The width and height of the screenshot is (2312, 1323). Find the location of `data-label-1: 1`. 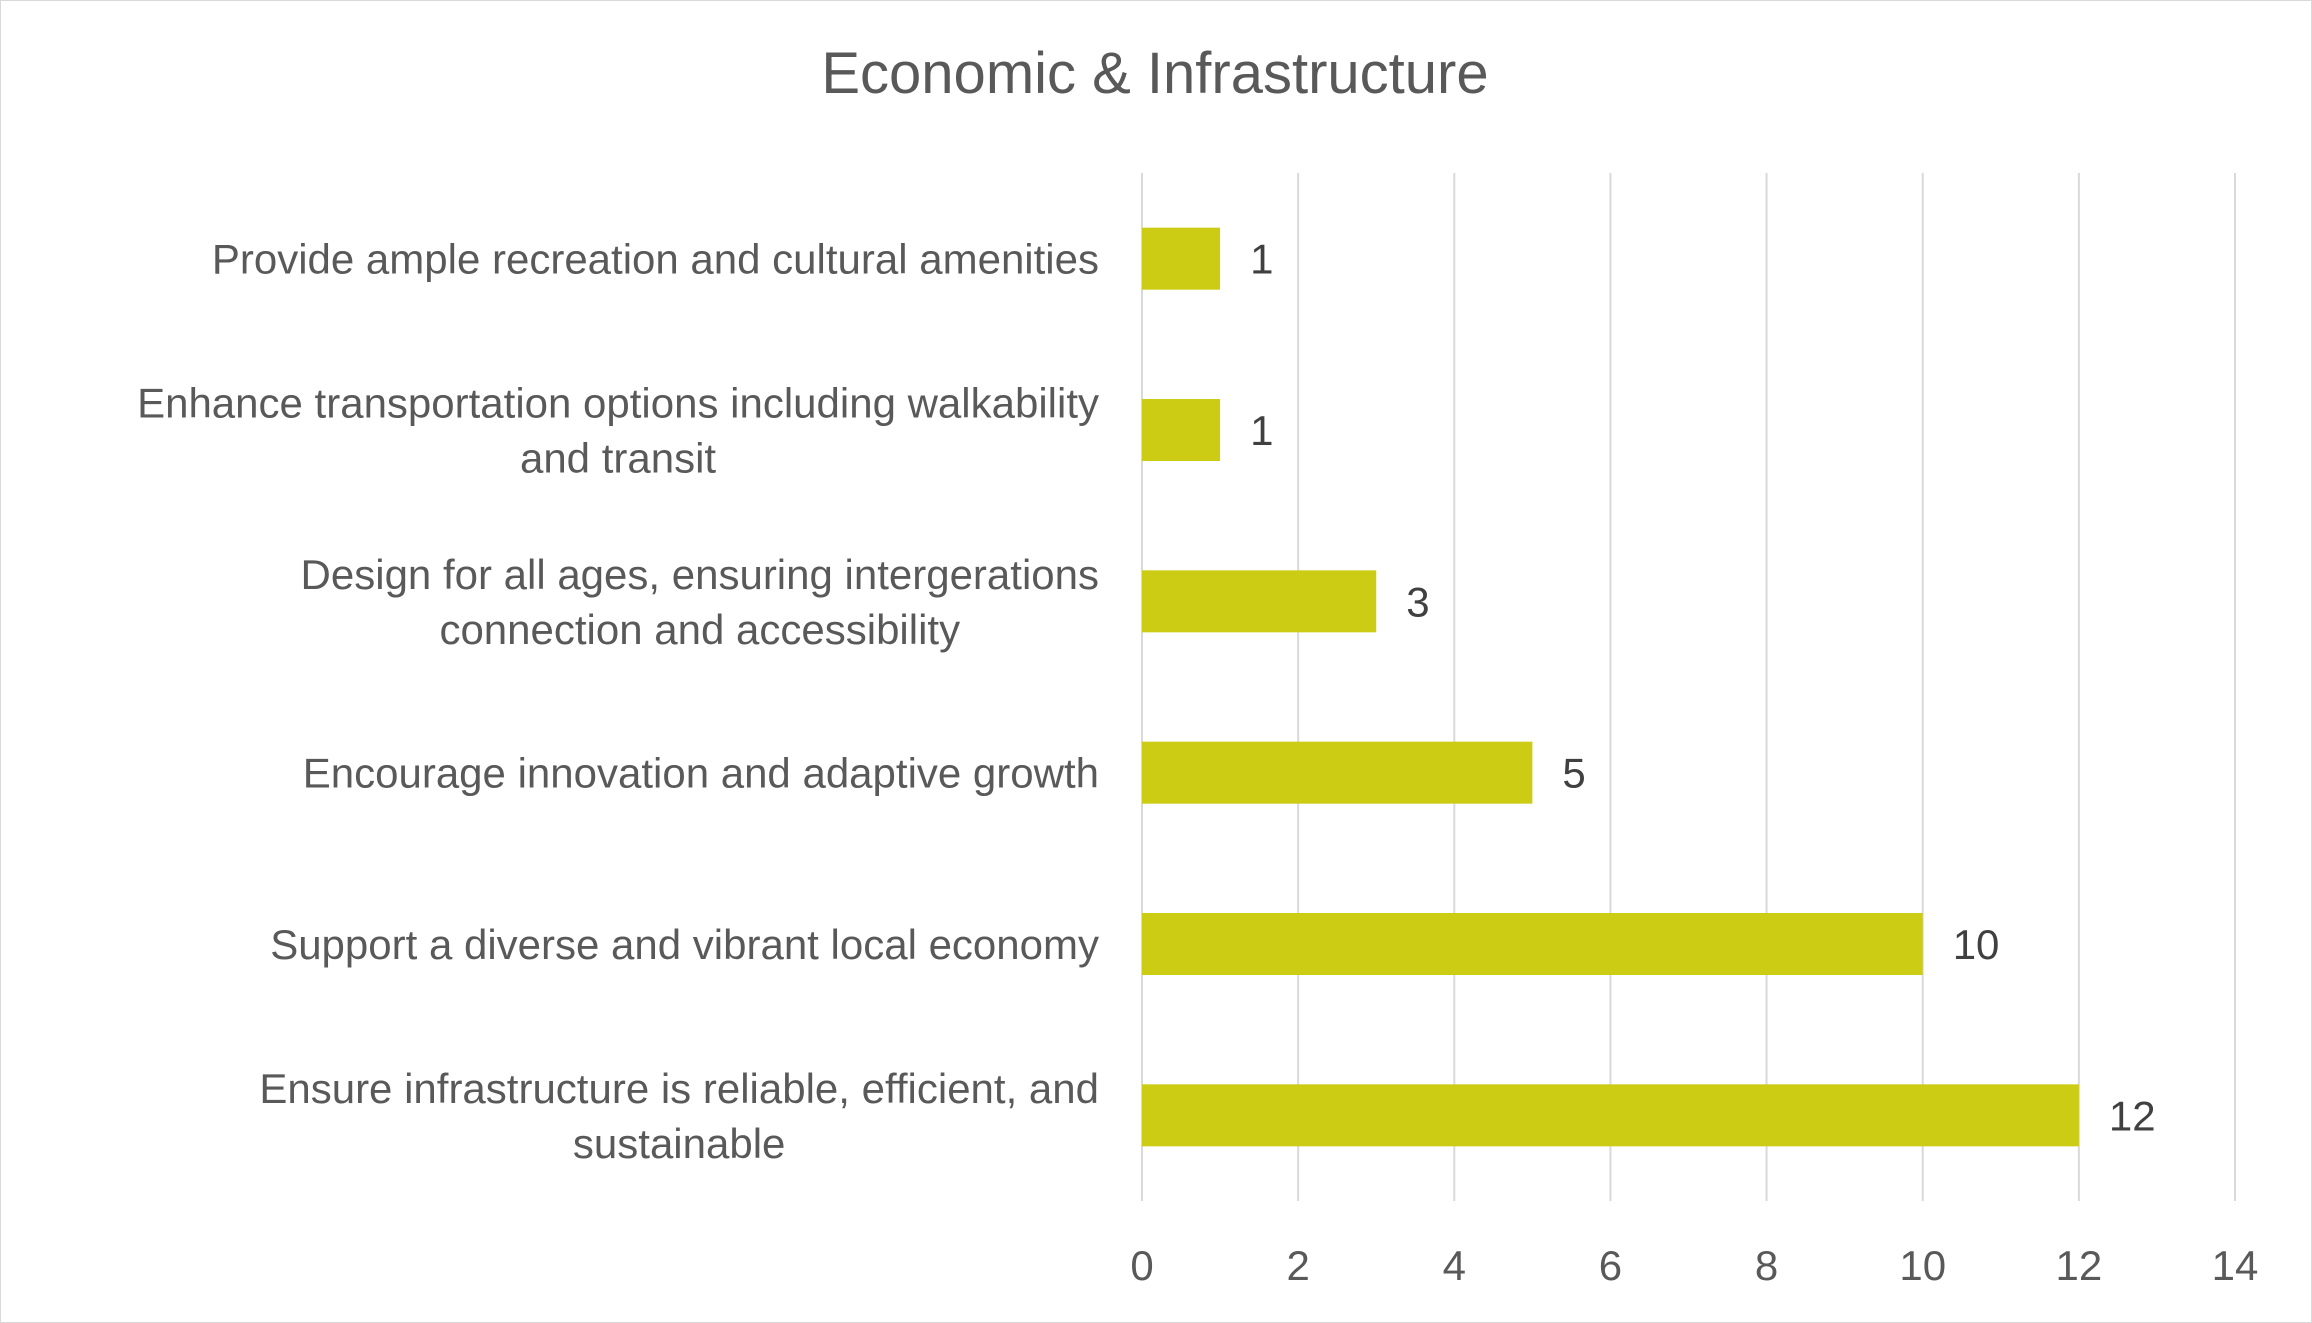

data-label-1: 1 is located at coordinates (1261, 259).